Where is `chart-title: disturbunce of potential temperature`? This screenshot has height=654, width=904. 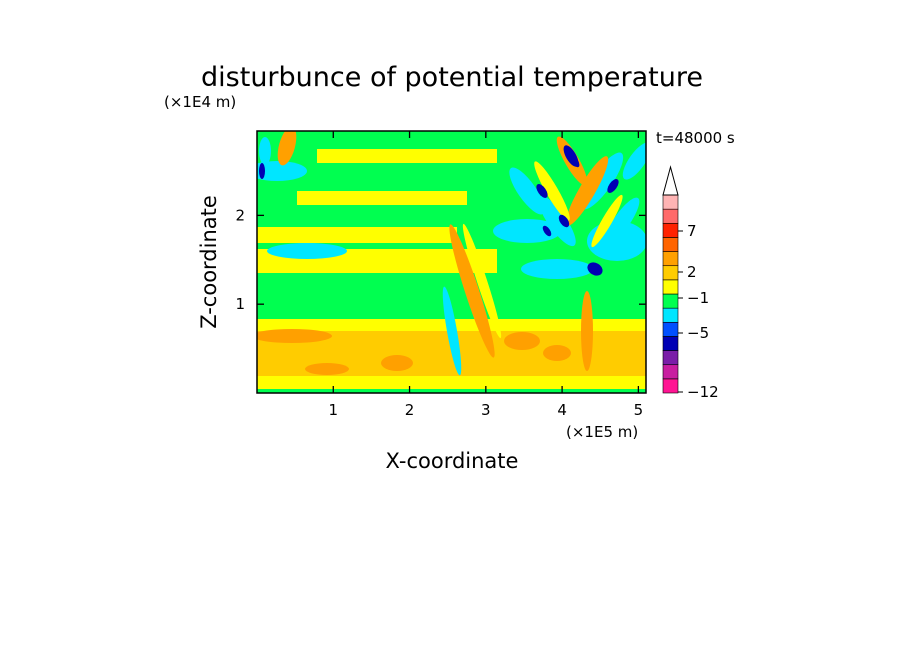 chart-title: disturbunce of potential temperature is located at coordinates (452, 77).